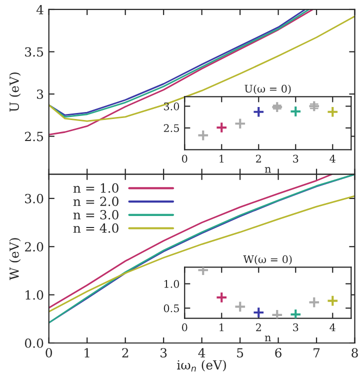  What do you see at coordinates (267, 89) in the screenshot?
I see `chart-title: U(ω = 0)` at bounding box center [267, 89].